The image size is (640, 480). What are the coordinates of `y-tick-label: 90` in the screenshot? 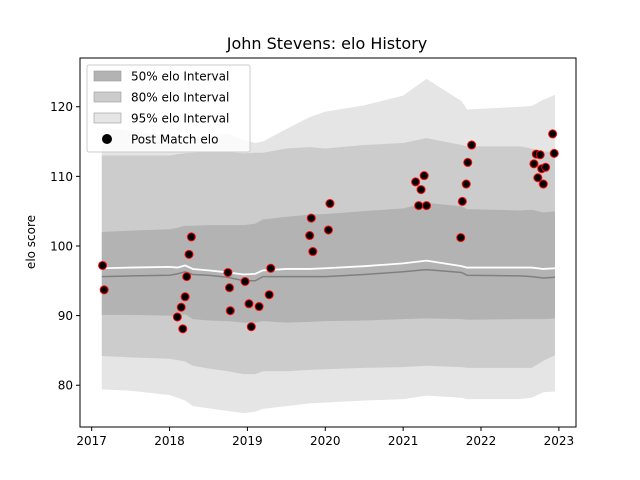 It's located at (65, 316).